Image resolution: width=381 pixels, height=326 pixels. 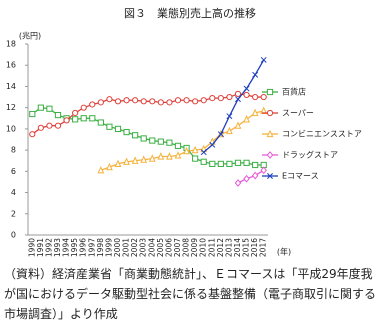 I want to click on x-tick-label: 2001, so click(x=126, y=247).